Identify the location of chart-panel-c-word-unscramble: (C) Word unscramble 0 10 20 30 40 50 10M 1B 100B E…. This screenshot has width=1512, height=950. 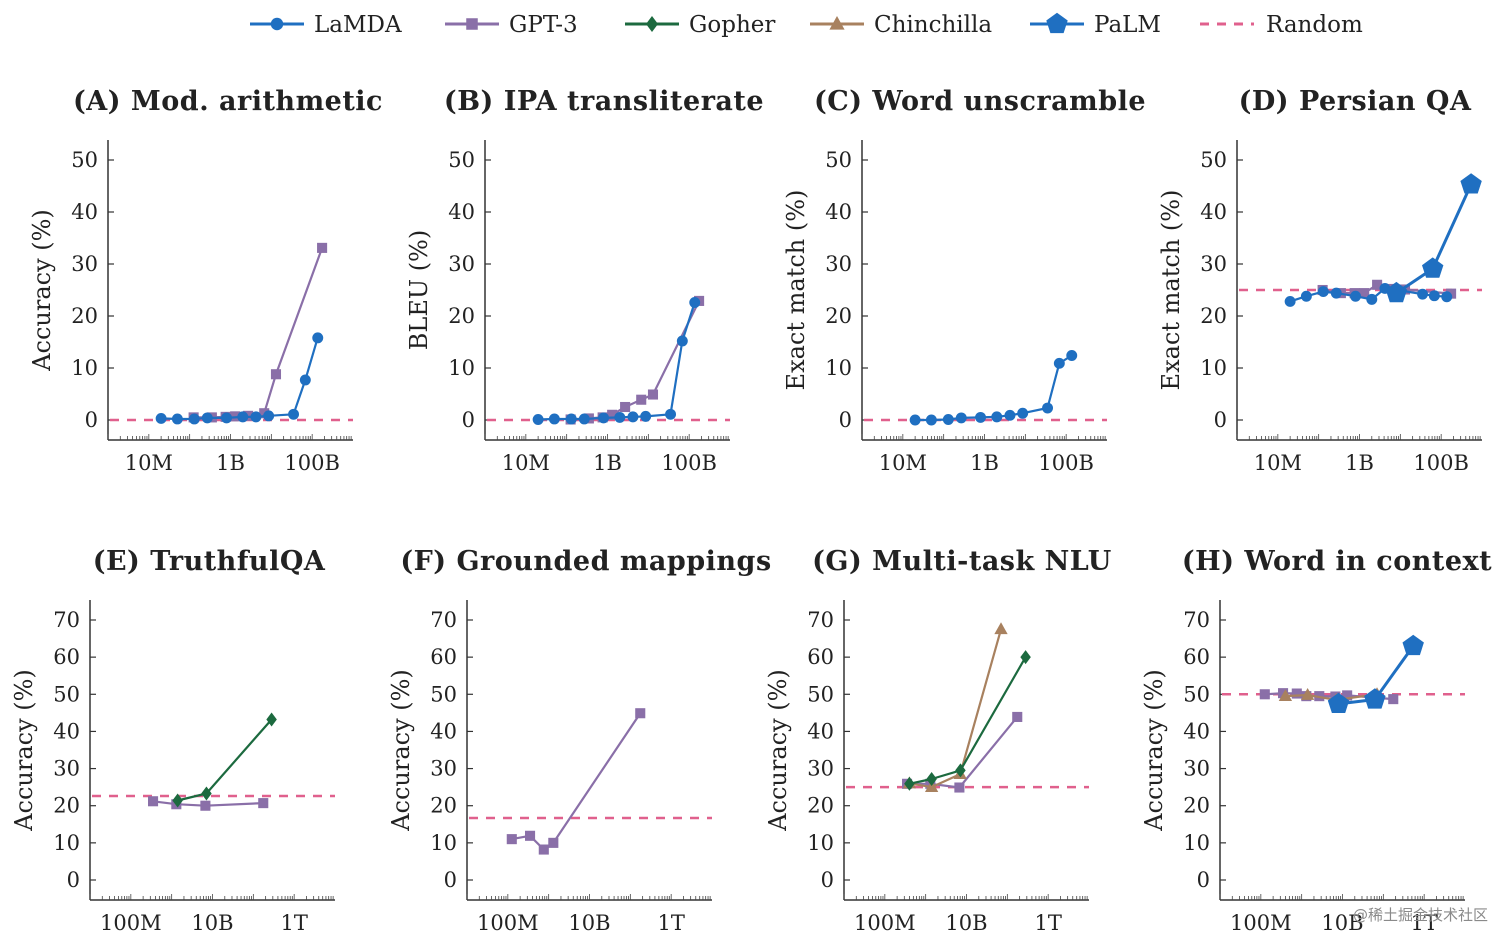
(964, 280).